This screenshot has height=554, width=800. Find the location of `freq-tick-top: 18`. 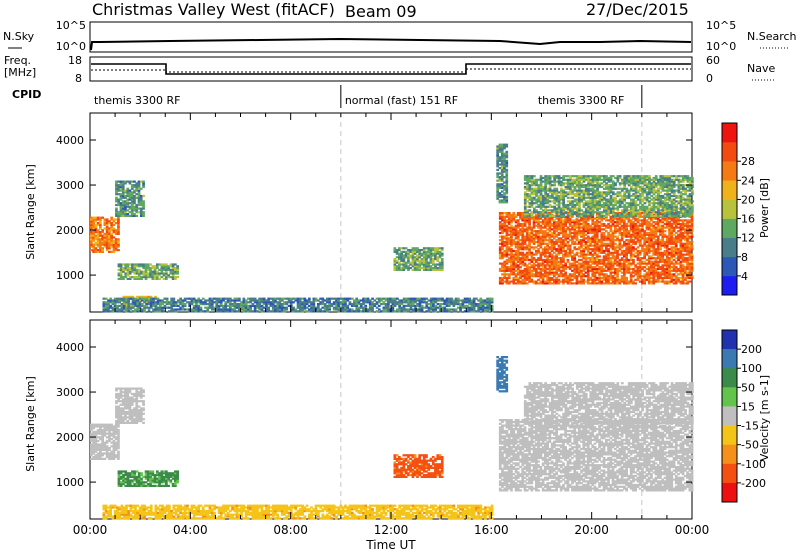

freq-tick-top: 18 is located at coordinates (75, 60).